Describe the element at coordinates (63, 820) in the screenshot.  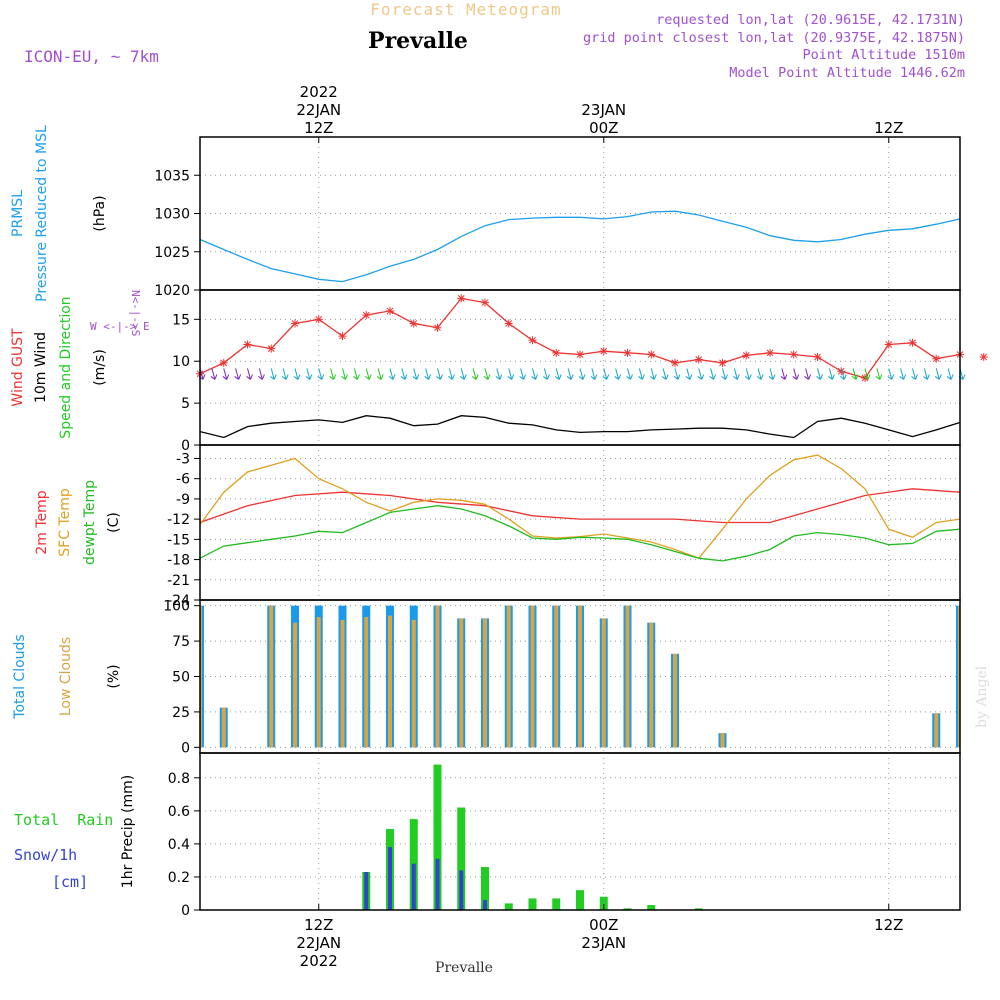
I see `precip-legend-label: Total Rain` at that location.